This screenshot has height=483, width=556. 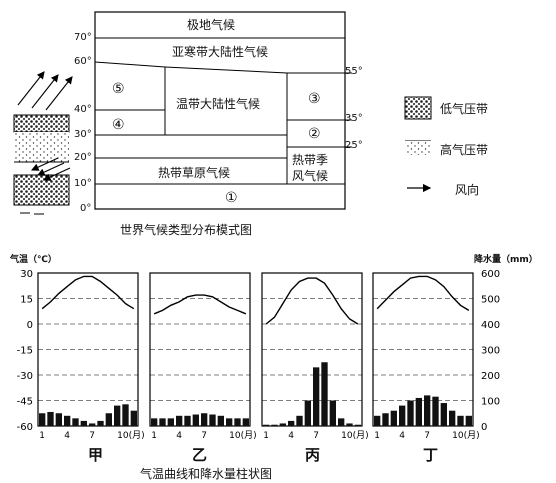 What do you see at coordinates (354, 145) in the screenshot?
I see `lat-label-right: 25°` at bounding box center [354, 145].